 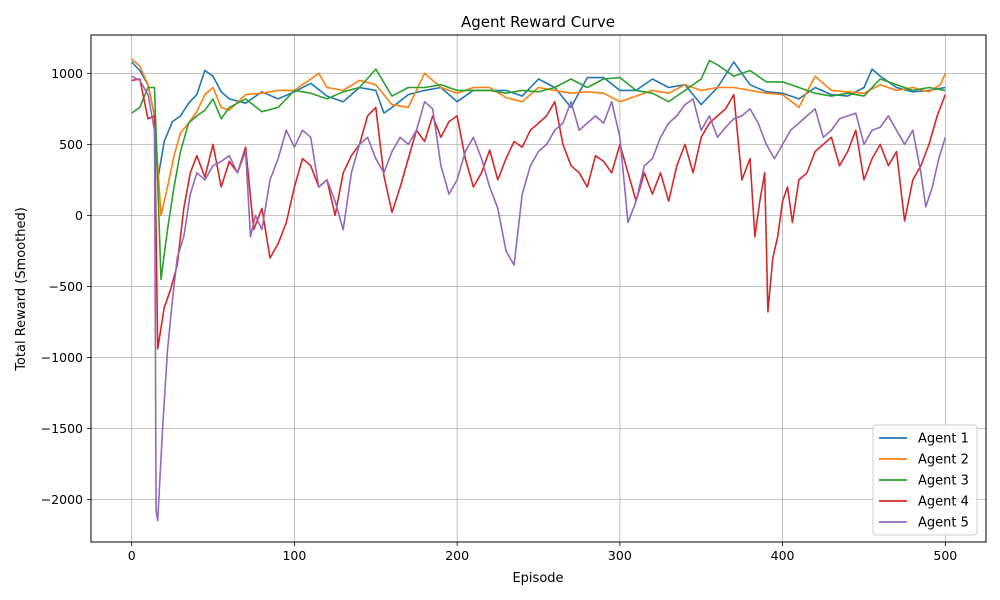 What do you see at coordinates (620, 555) in the screenshot?
I see `x-tick-label: 300` at bounding box center [620, 555].